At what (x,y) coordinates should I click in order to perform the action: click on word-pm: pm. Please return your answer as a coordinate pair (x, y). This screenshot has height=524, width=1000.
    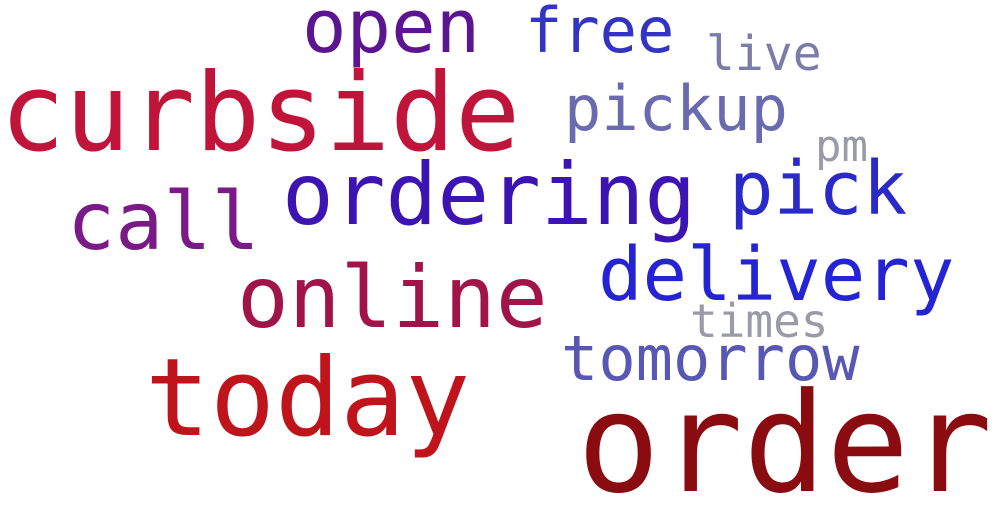
    Looking at the image, I should click on (841, 146).